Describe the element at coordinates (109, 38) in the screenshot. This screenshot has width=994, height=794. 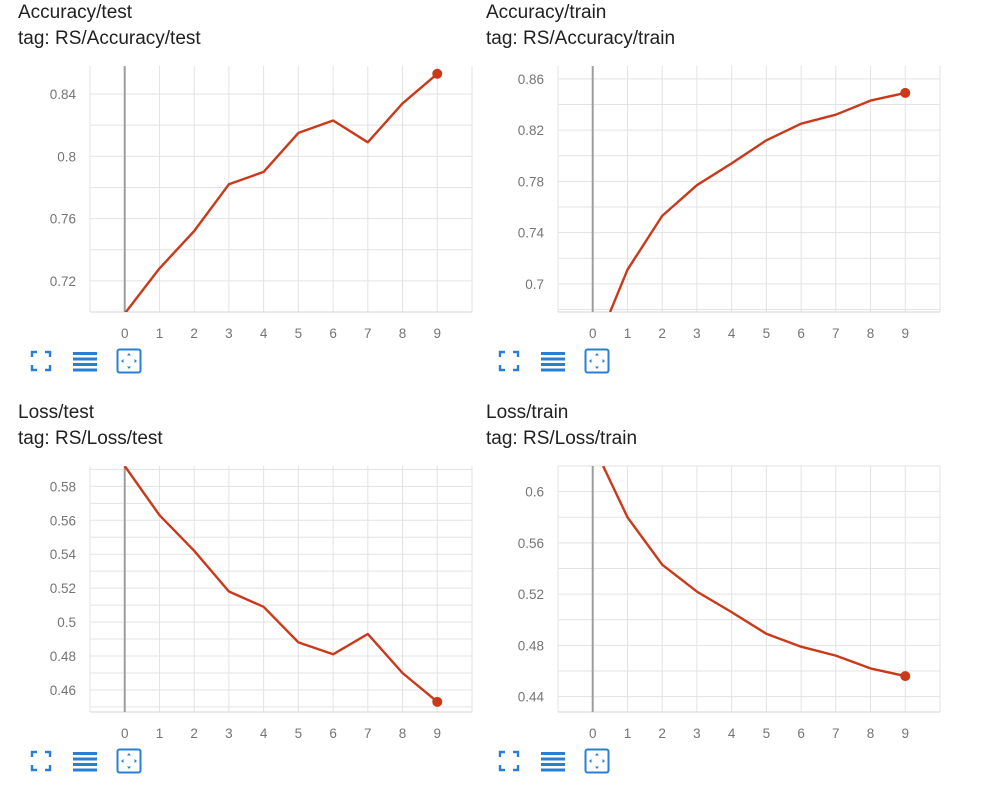
I see `chart-tag: tag: RS/Accuracy/test` at that location.